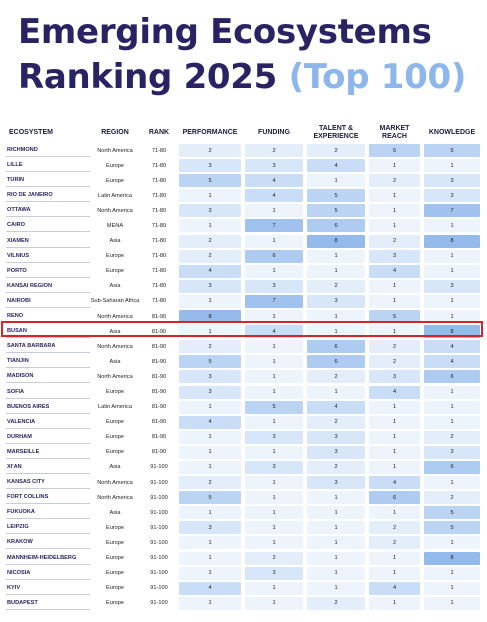  What do you see at coordinates (48, 286) in the screenshot?
I see `cell-eco: KANSAI REGION` at bounding box center [48, 286].